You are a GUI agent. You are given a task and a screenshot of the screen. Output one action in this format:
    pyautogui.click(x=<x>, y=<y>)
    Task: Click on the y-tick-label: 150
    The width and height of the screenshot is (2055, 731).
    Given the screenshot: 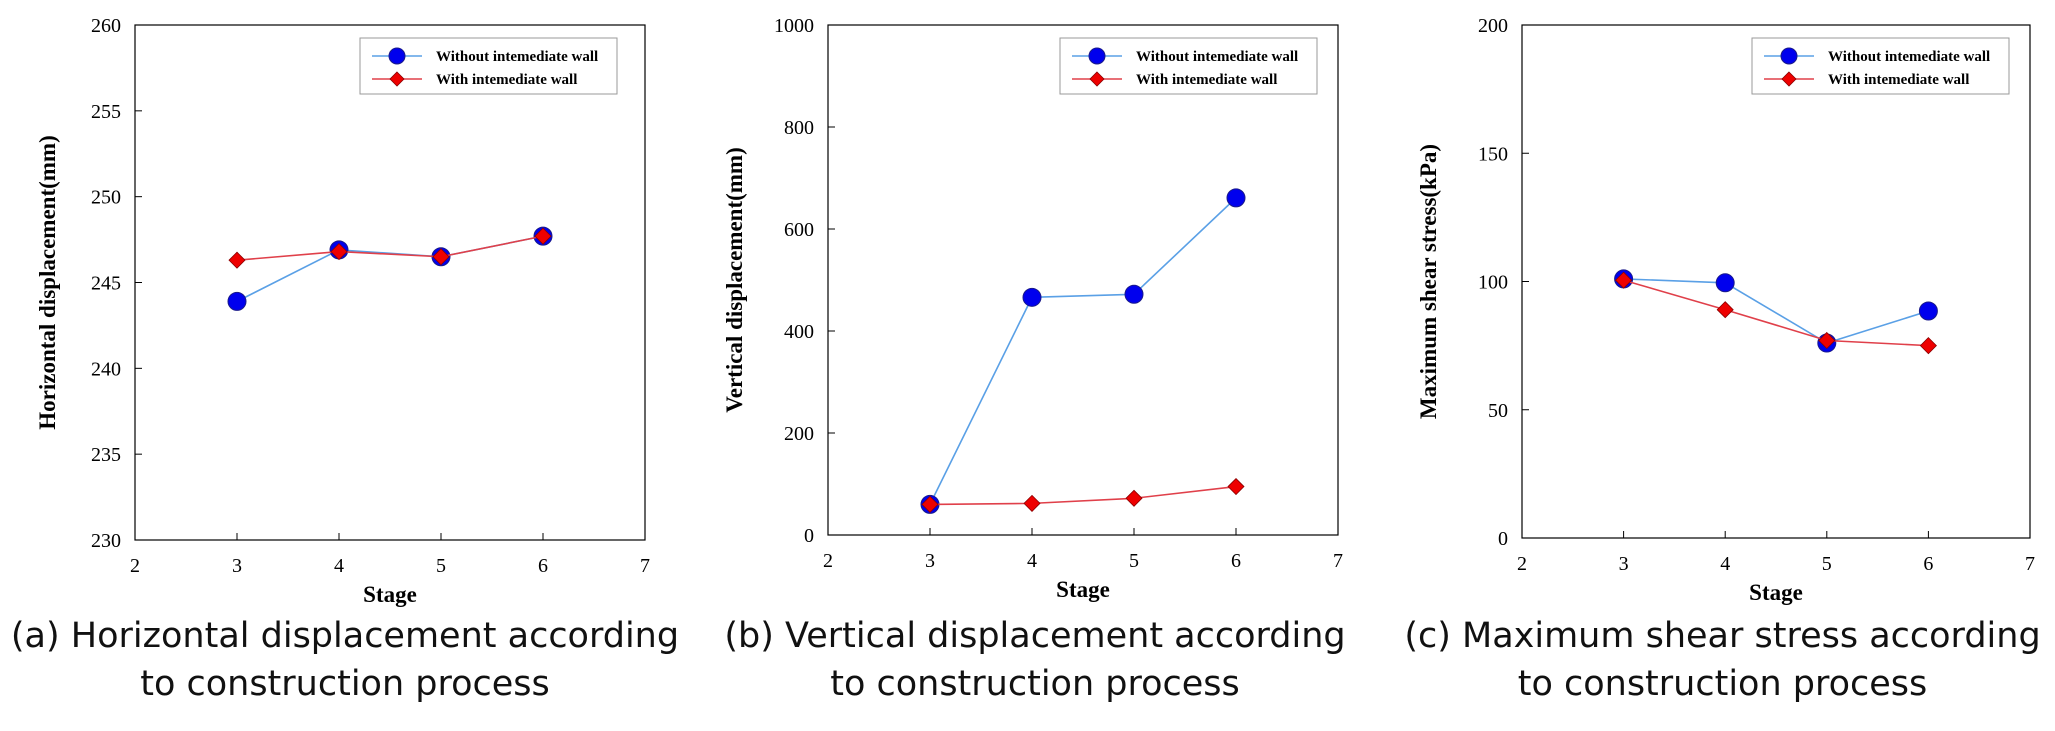 What is the action you would take?
    pyautogui.click(x=1493, y=154)
    